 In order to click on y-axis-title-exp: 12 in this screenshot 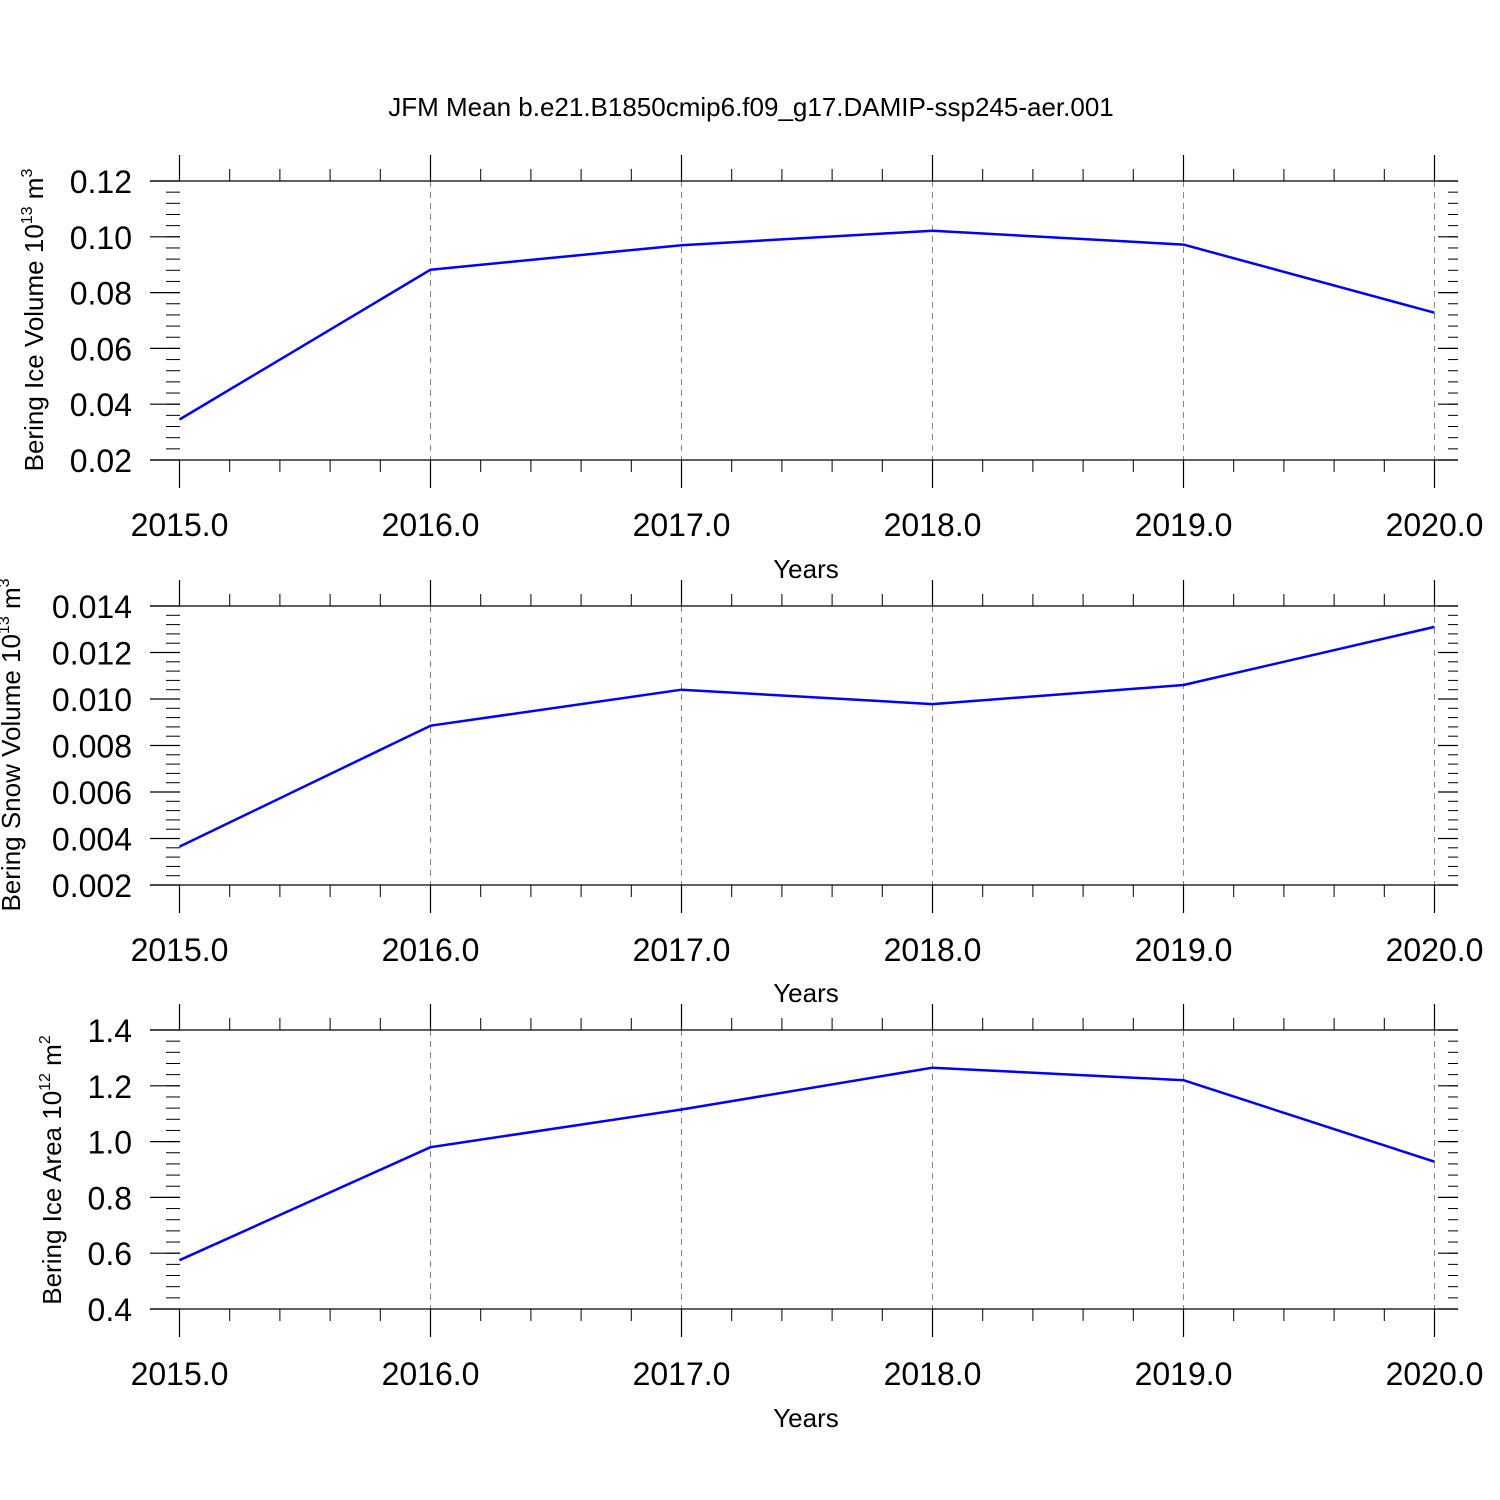, I will do `click(45, 1082)`.